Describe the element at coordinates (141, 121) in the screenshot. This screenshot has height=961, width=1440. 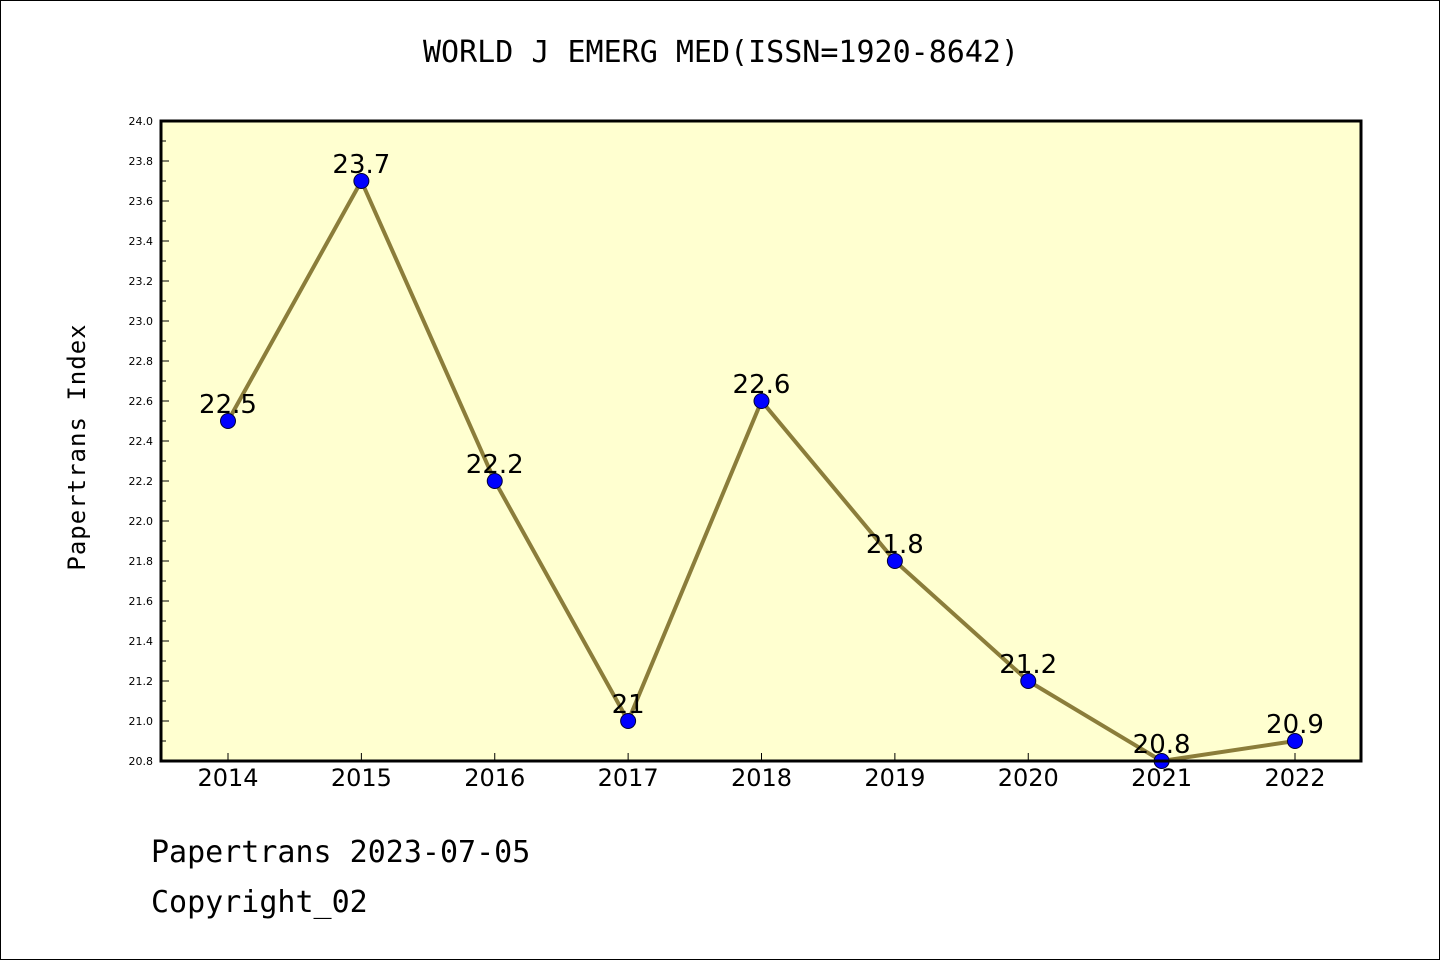
I see `y-tick-label: 24.0` at that location.